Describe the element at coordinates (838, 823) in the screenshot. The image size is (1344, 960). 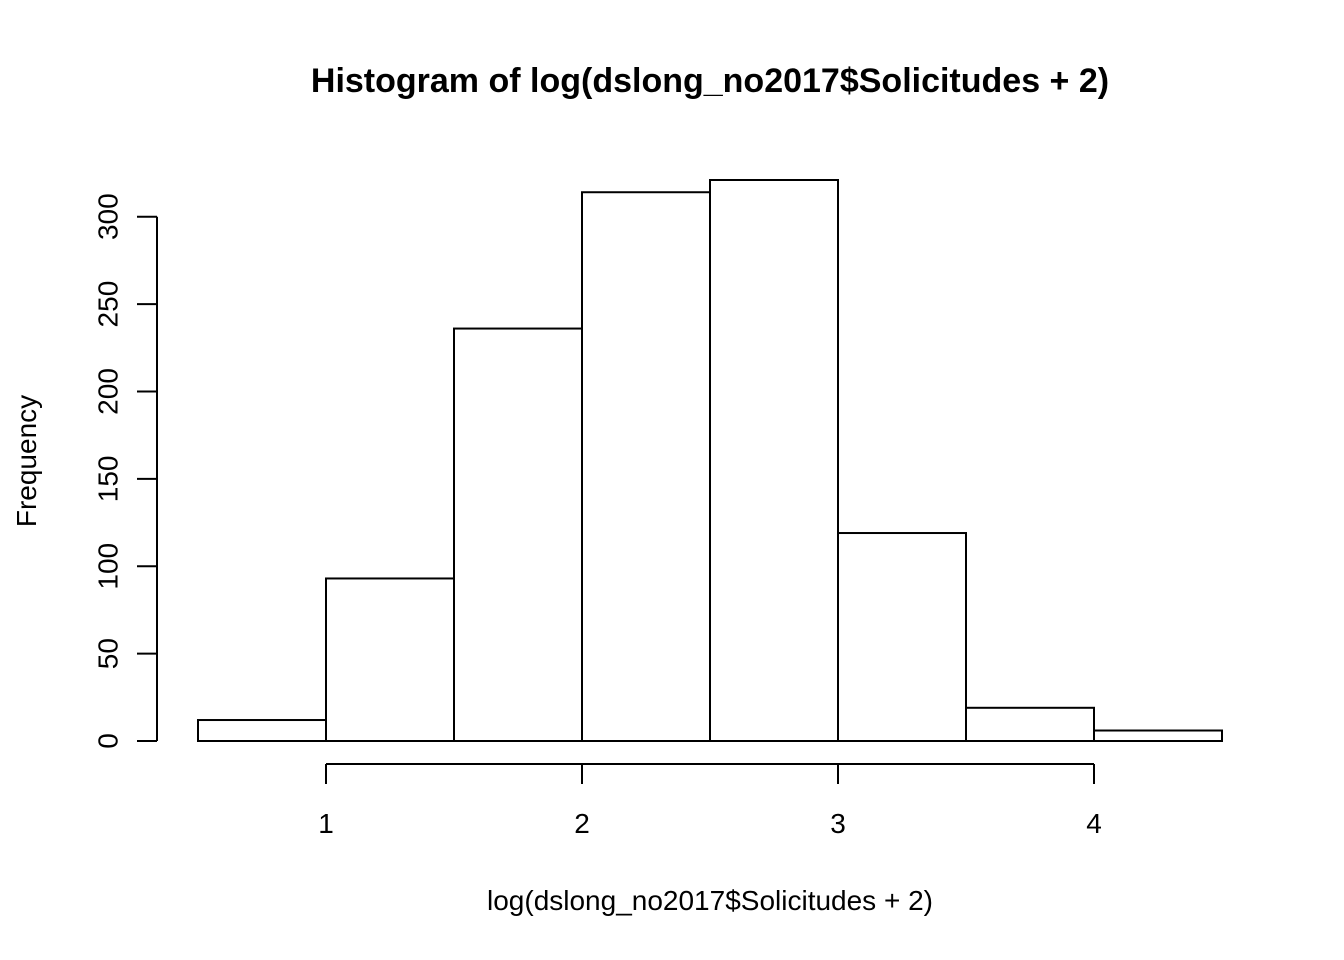
I see `x-tick-label: 3` at that location.